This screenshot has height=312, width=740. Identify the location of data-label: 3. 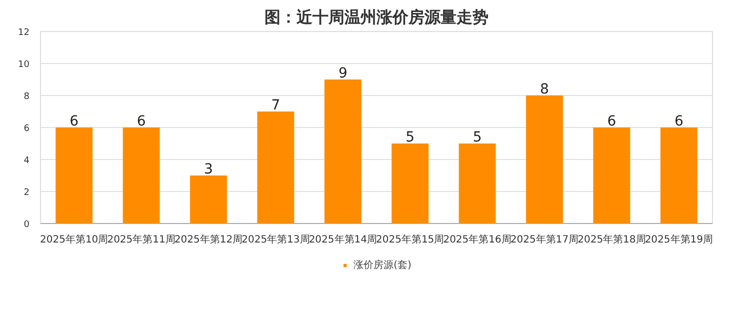
(208, 170).